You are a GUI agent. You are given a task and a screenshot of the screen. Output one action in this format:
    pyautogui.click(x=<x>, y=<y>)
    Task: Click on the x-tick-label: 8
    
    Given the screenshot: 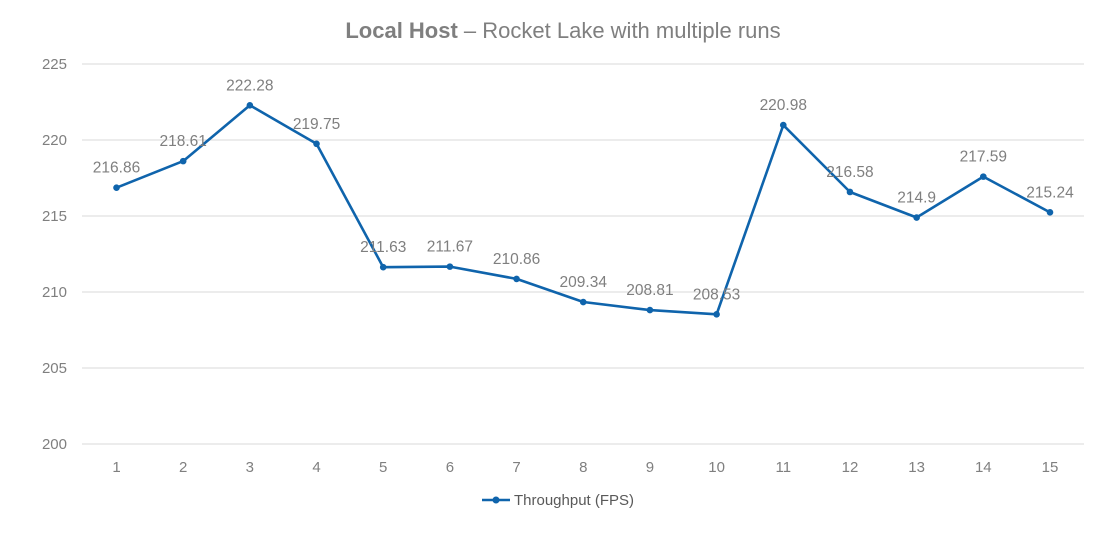 What is the action you would take?
    pyautogui.click(x=583, y=467)
    